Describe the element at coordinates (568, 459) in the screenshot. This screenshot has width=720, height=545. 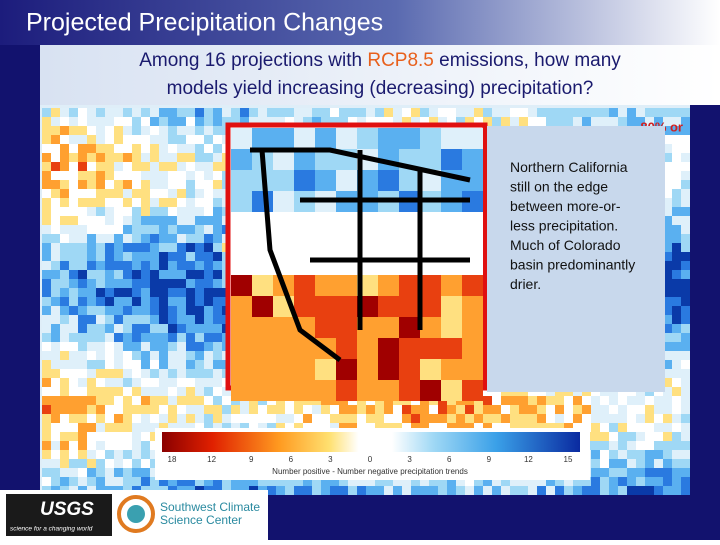
I see `colorbar-tick-label: 15` at that location.